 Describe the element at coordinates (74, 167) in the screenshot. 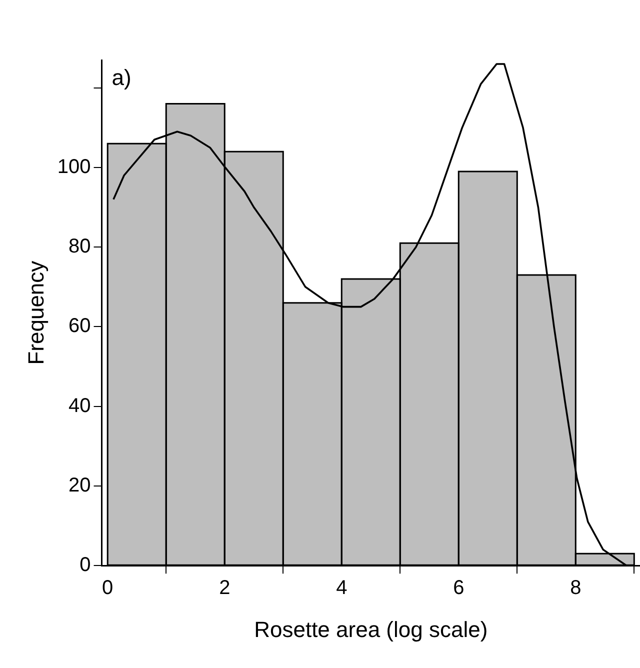

I see `y-tick-label: 100` at that location.